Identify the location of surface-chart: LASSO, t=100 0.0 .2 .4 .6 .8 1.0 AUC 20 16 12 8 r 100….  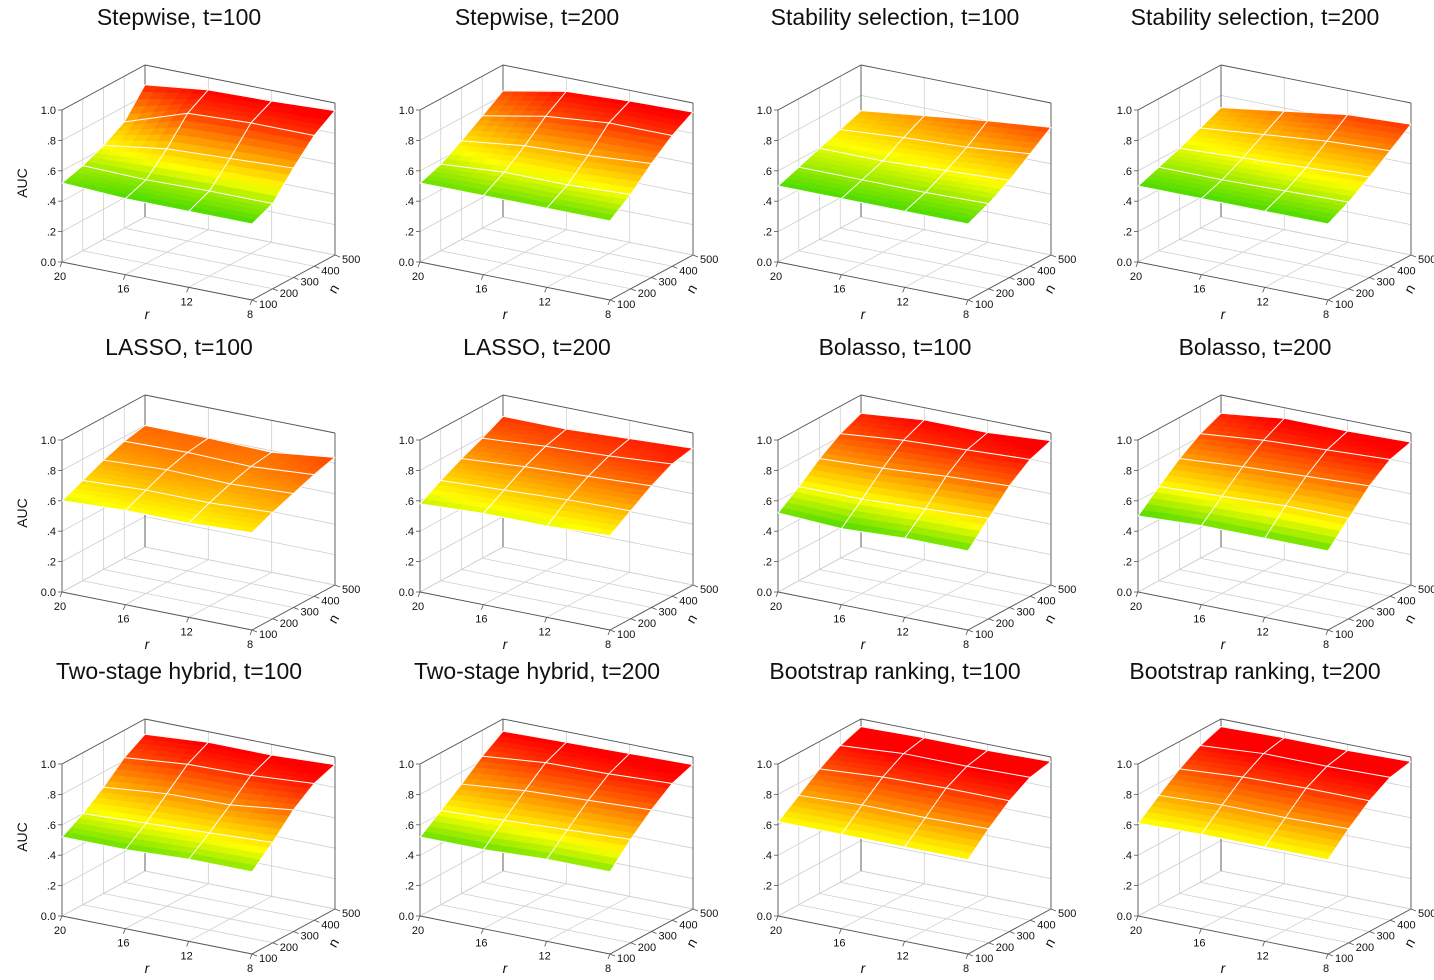
(180, 493).